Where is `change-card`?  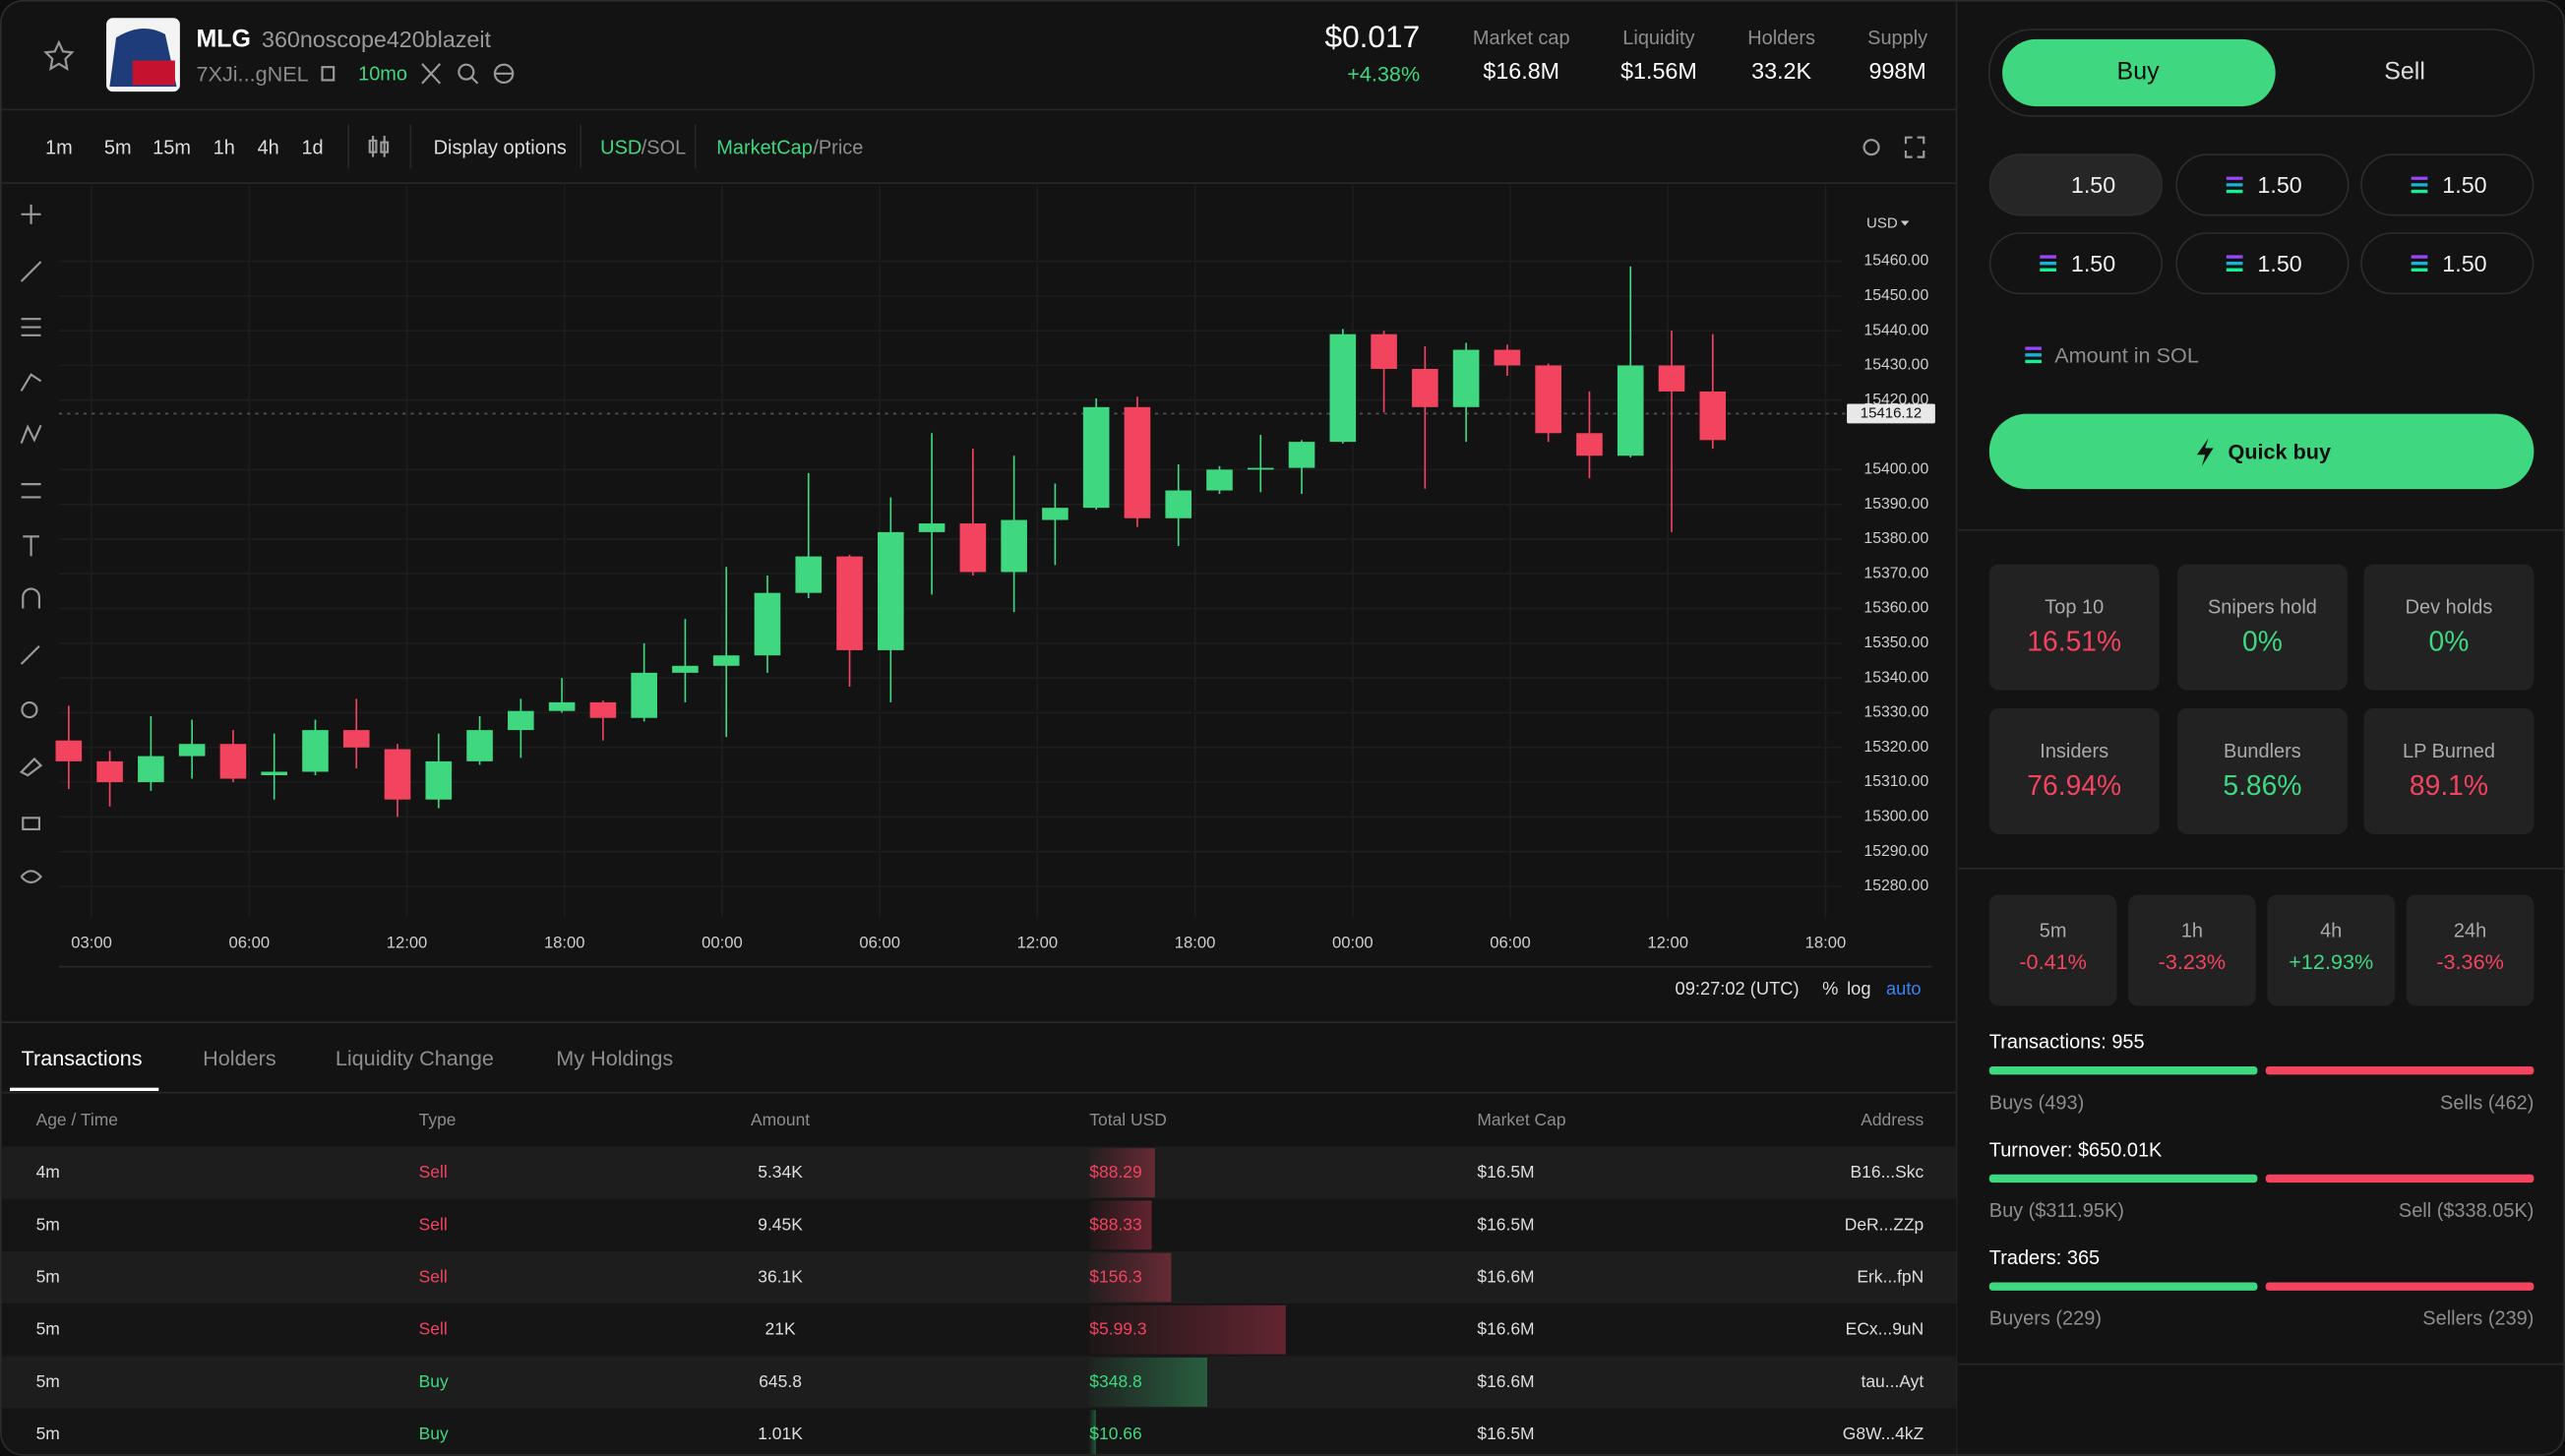 change-card is located at coordinates (2192, 950).